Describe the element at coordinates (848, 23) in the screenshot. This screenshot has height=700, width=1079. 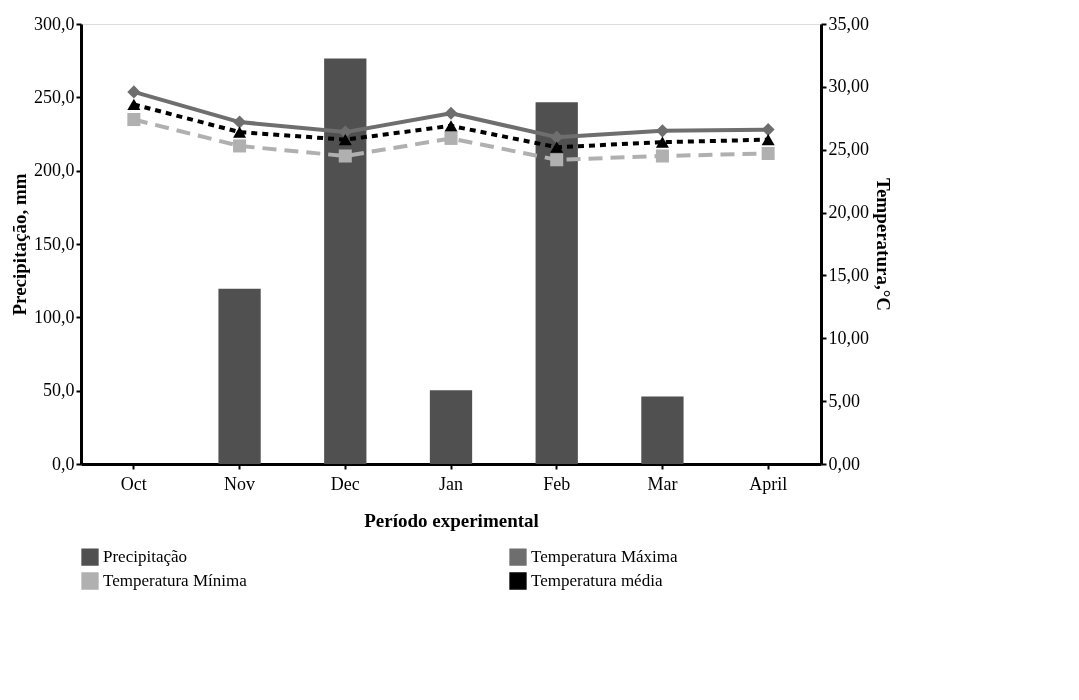
I see `y2-tick-label: 35,00` at that location.